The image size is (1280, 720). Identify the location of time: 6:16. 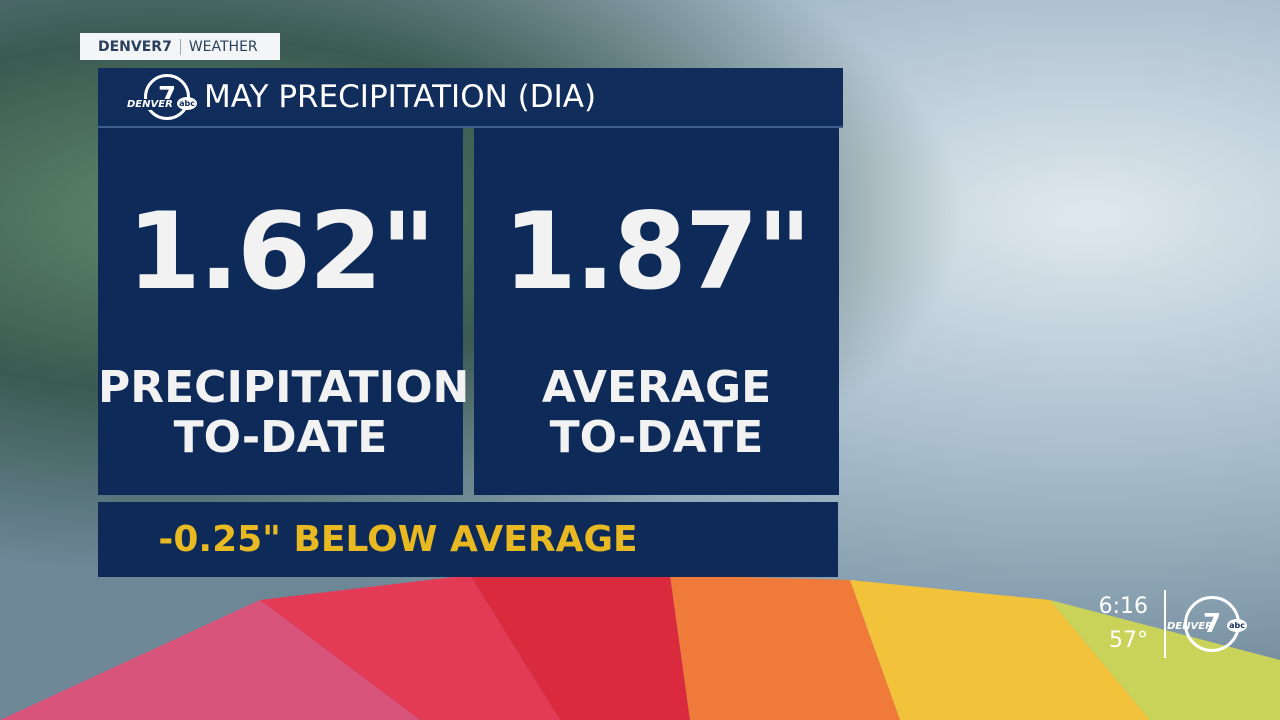
(1123, 606).